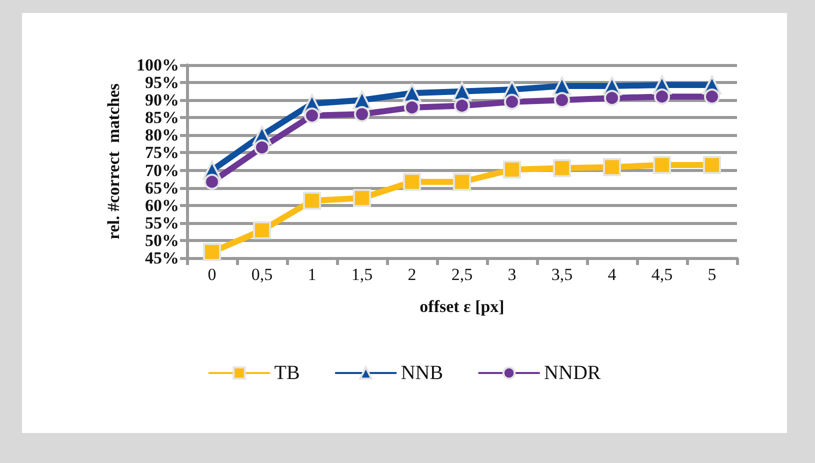 The width and height of the screenshot is (815, 463). Describe the element at coordinates (562, 274) in the screenshot. I see `x-tick-label: 3,5` at that location.